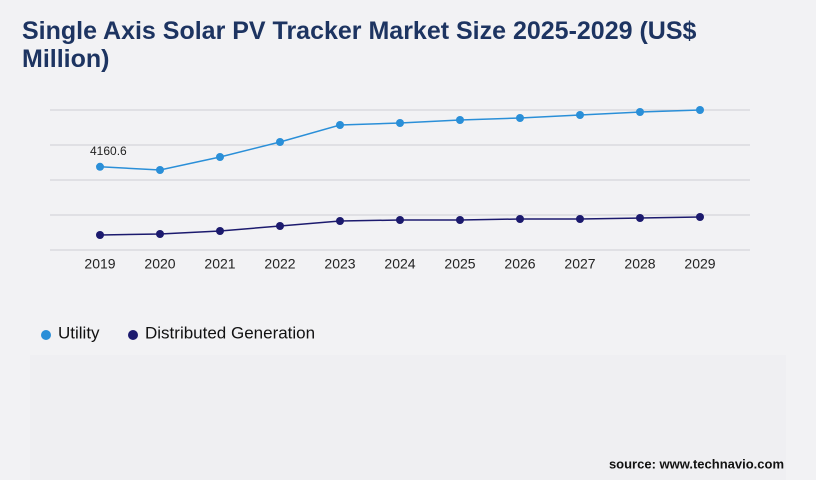 This screenshot has height=480, width=816. I want to click on legend-label: Utility, so click(79, 332).